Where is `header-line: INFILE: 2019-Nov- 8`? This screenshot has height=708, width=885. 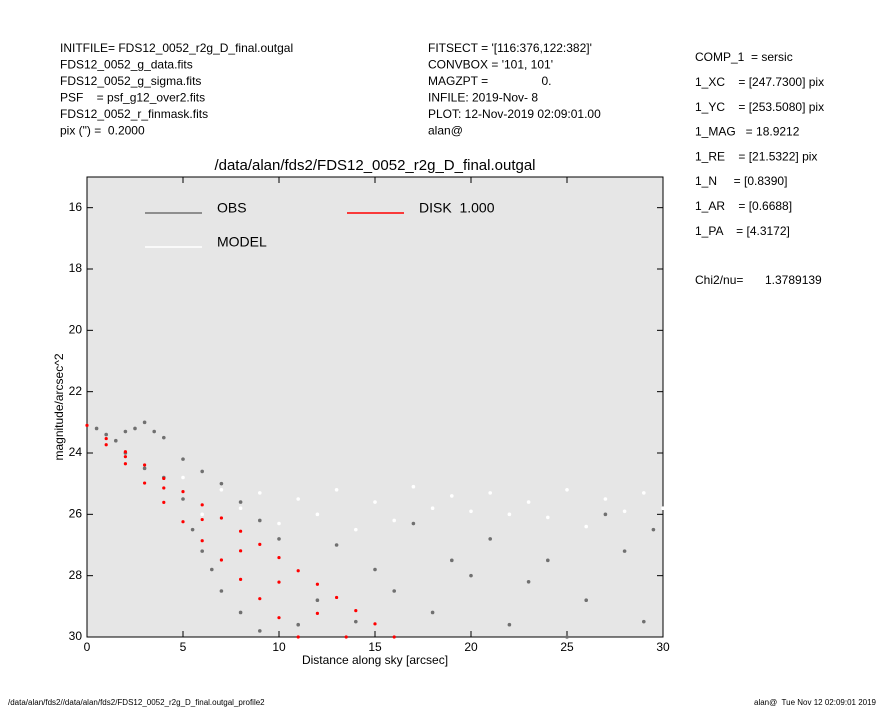
header-line: INFILE: 2019-Nov- 8 is located at coordinates (483, 98).